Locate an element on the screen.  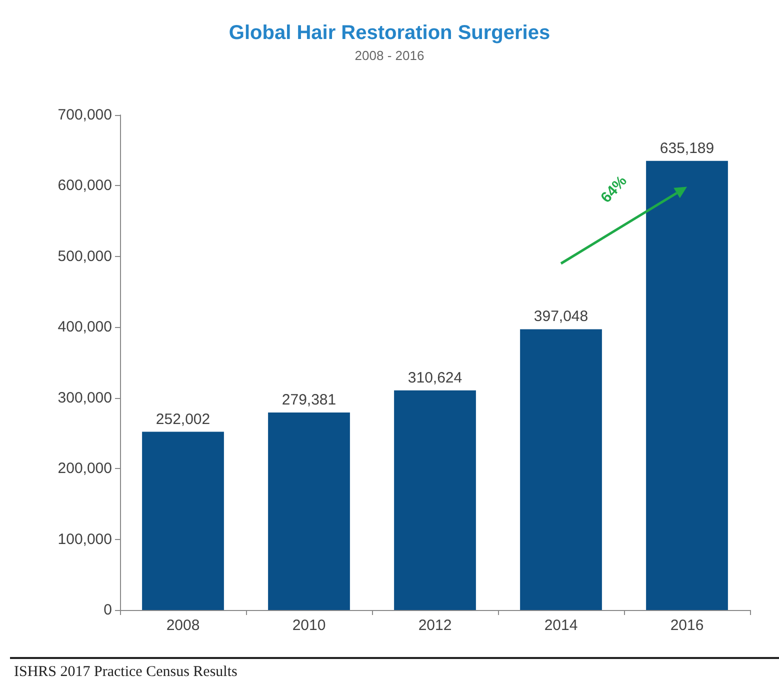
data-label: 635,189 is located at coordinates (687, 148).